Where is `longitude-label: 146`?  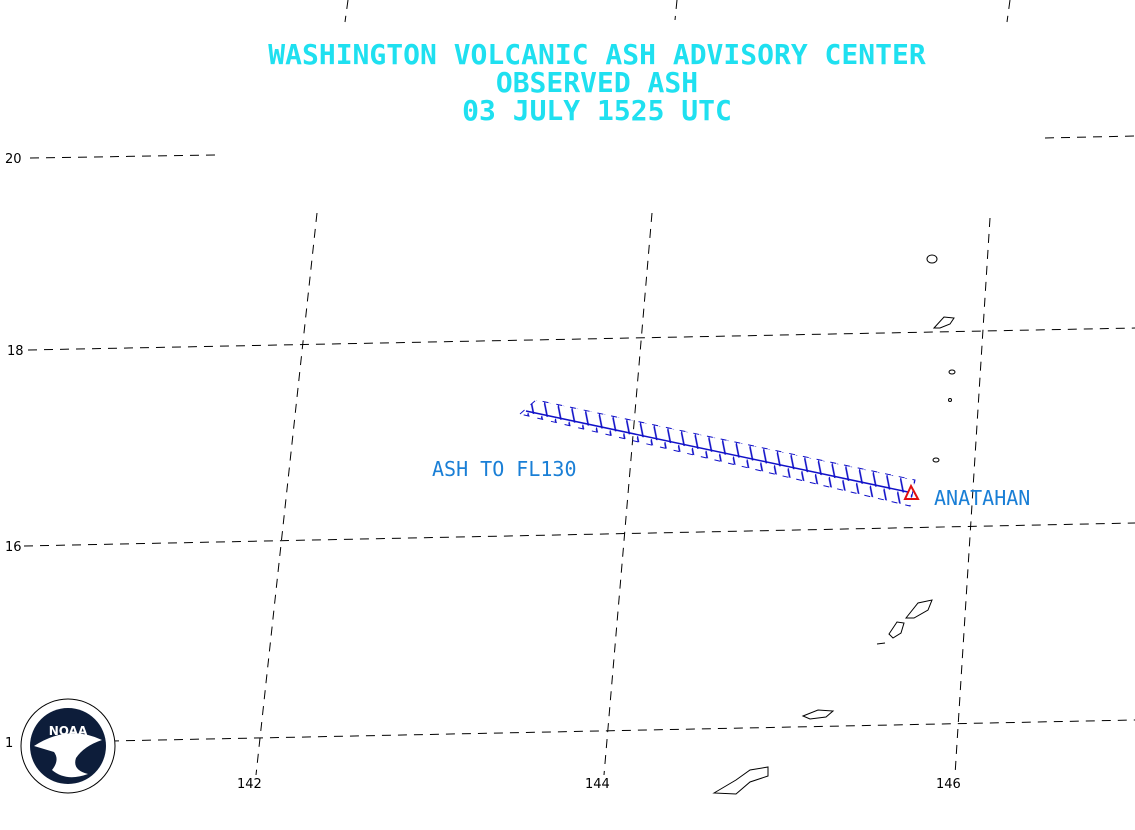
longitude-label: 146 is located at coordinates (948, 784).